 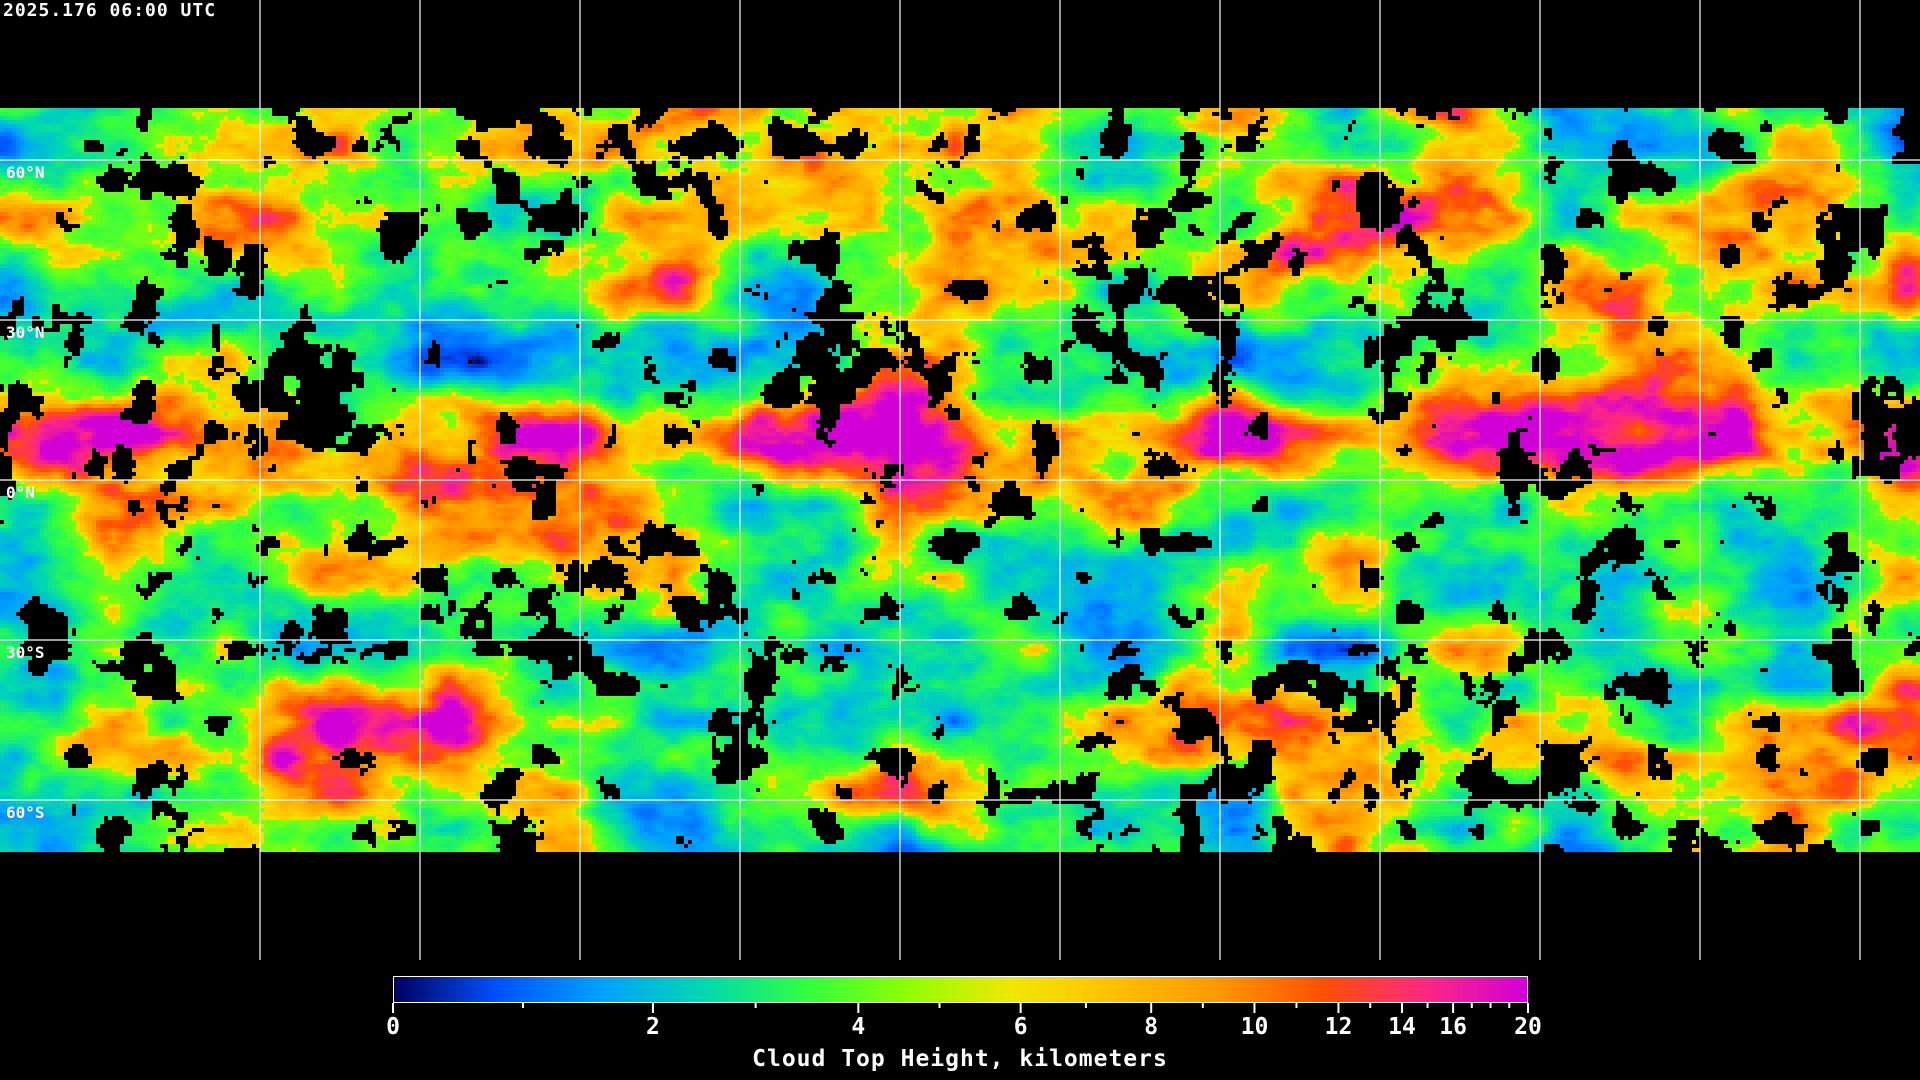 What do you see at coordinates (25, 332) in the screenshot?
I see `lat-label-30n: 30°N` at bounding box center [25, 332].